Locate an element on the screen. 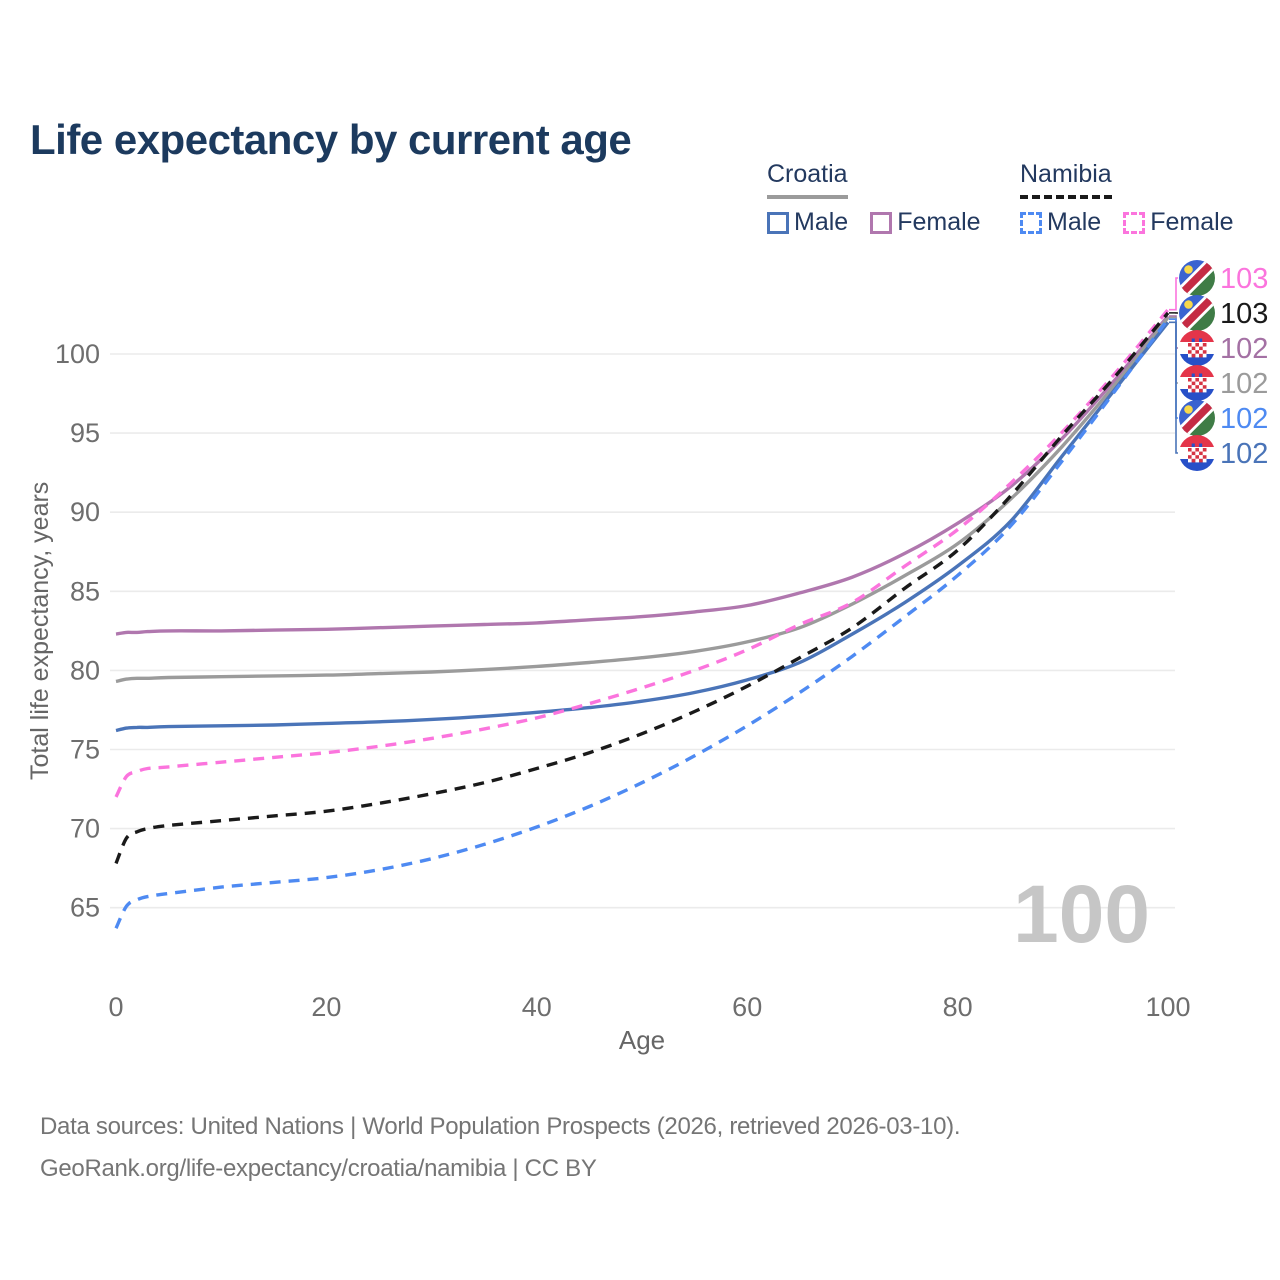 The height and width of the screenshot is (1280, 1280). end-value-croatia-total: 102 is located at coordinates (1244, 384).